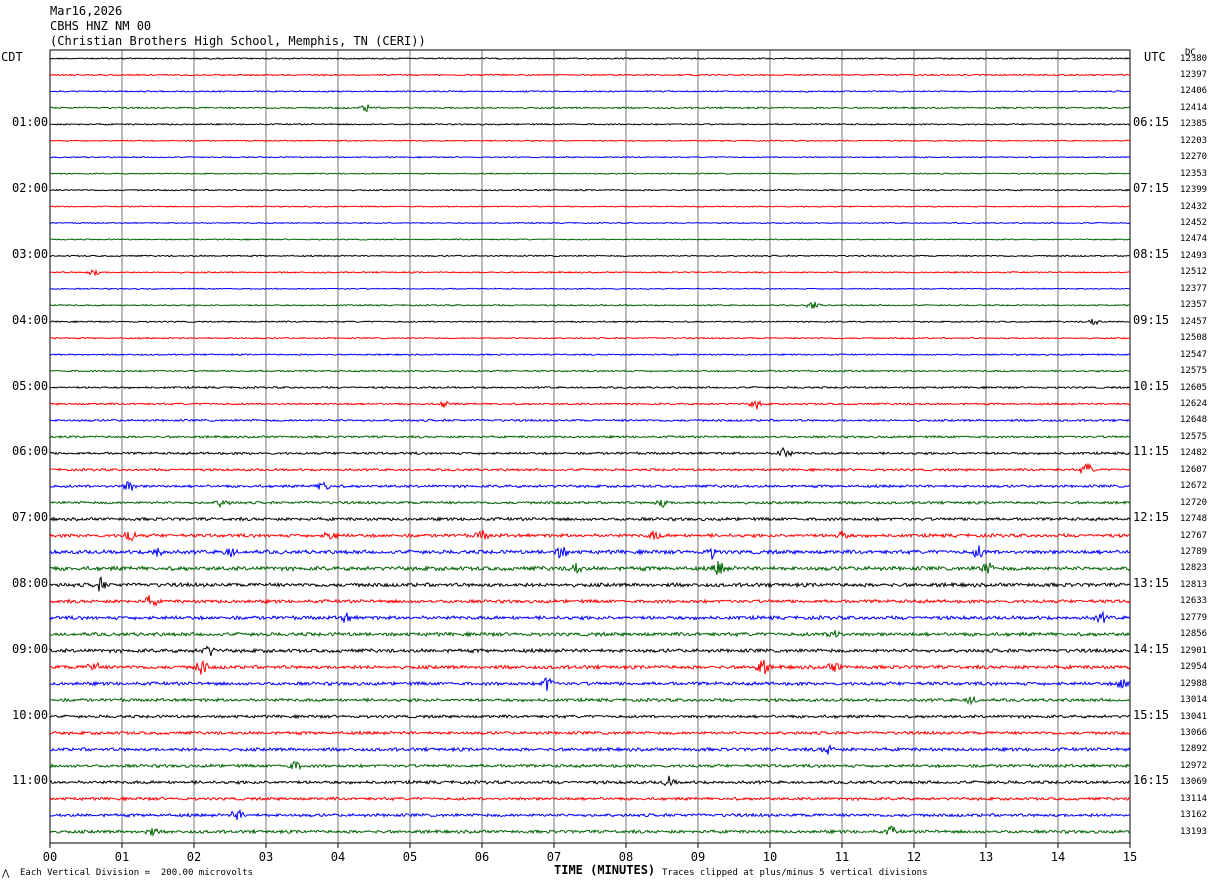 Image resolution: width=1210 pixels, height=886 pixels. Describe the element at coordinates (554, 857) in the screenshot. I see `x-tick-label: 07` at that location.